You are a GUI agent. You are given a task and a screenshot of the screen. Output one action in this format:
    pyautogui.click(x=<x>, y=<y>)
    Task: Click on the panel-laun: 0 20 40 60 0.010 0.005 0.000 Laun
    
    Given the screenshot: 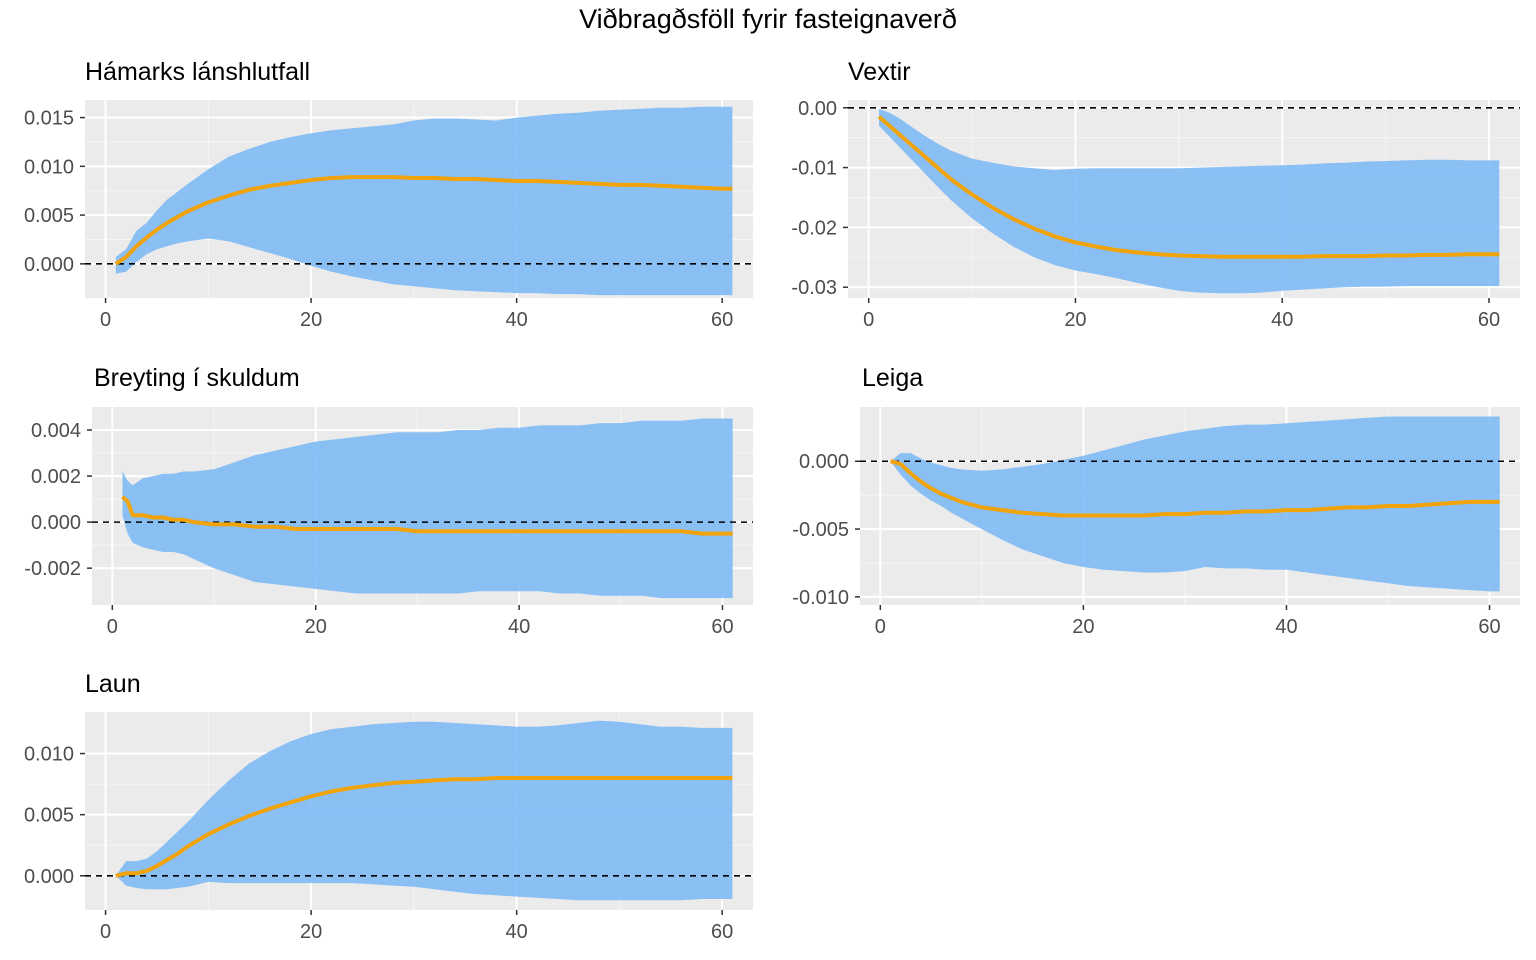 What is the action you would take?
    pyautogui.click(x=388, y=806)
    